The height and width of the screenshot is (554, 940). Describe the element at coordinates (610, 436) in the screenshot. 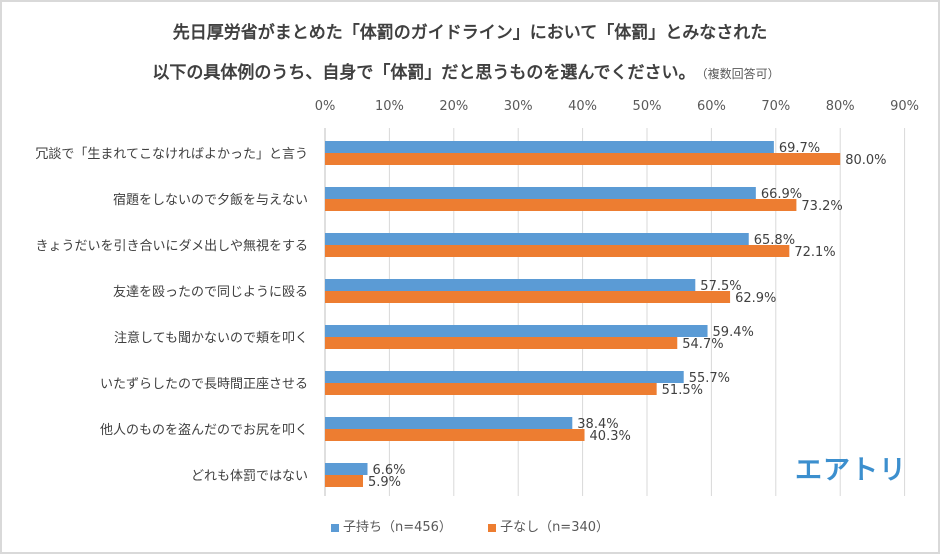

I see `data-label: 40.3%` at that location.